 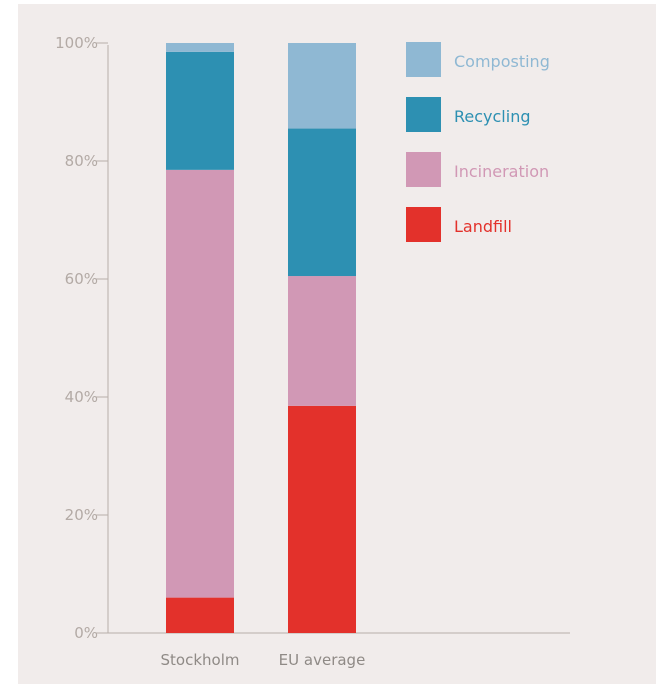 I want to click on y-ticks: 0% 20% 40% 60% 80% 100%, so click(x=81, y=338).